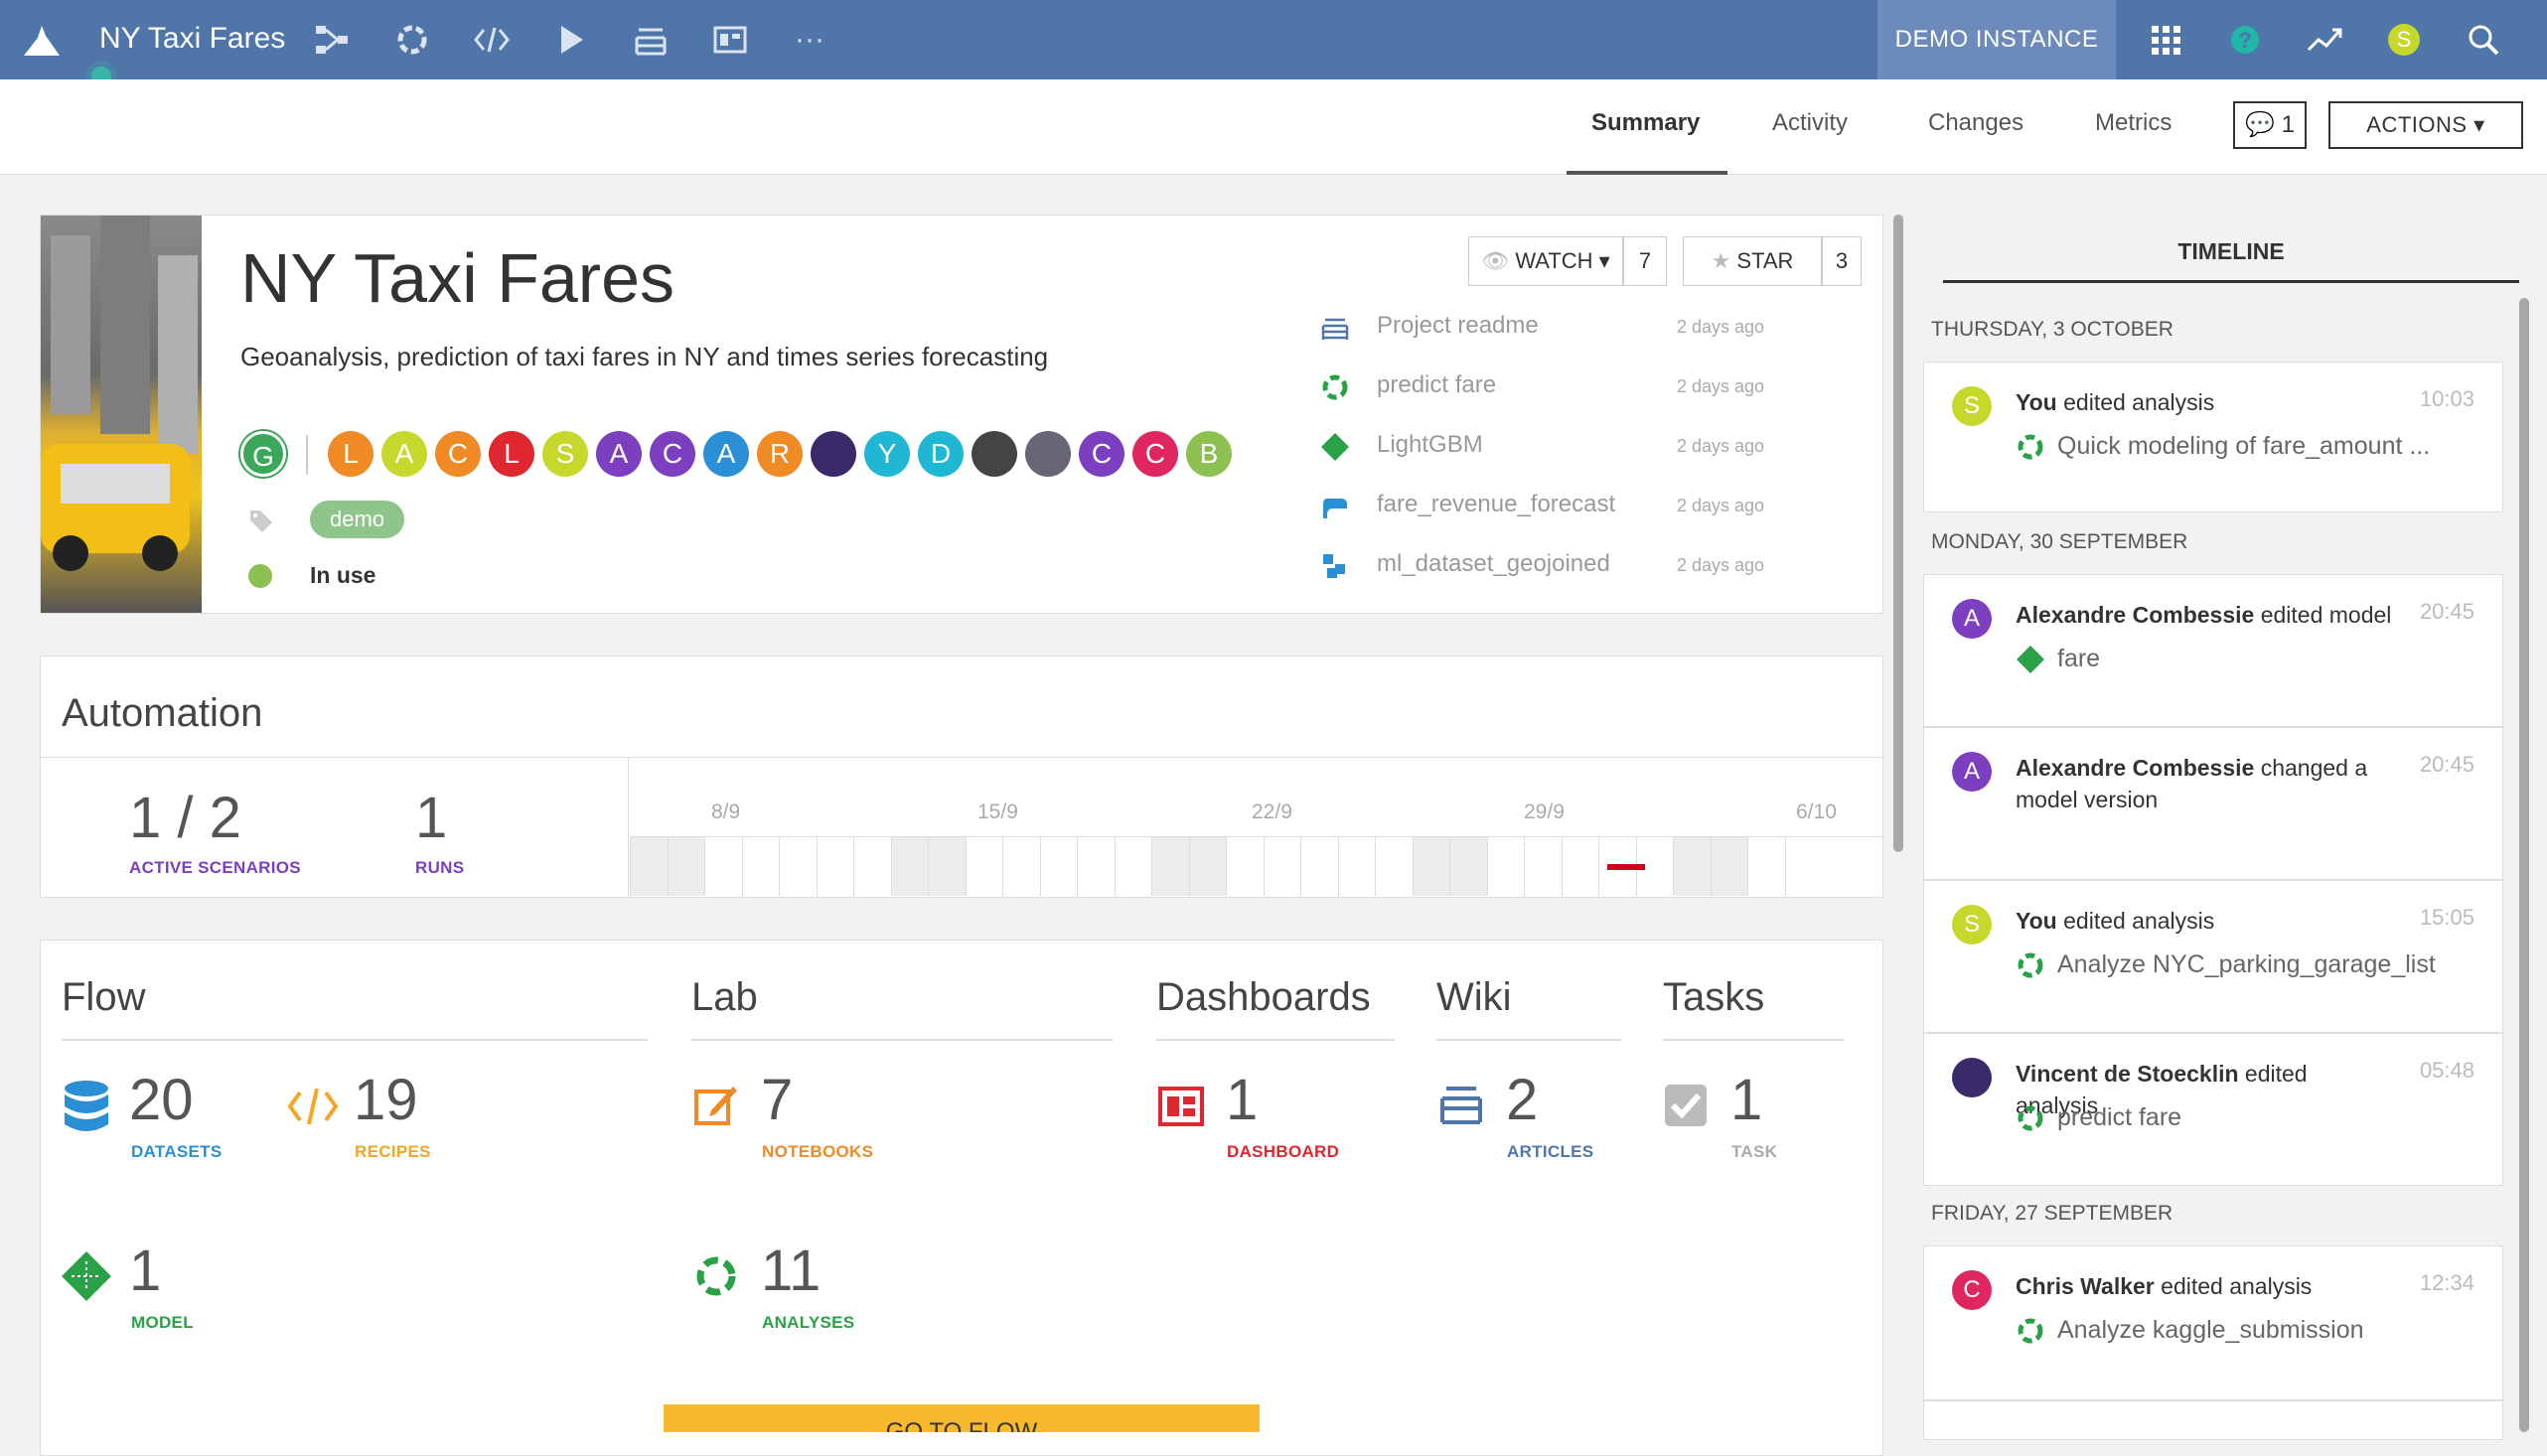  What do you see at coordinates (1430, 444) in the screenshot?
I see `recent-item-name: LightGBM` at bounding box center [1430, 444].